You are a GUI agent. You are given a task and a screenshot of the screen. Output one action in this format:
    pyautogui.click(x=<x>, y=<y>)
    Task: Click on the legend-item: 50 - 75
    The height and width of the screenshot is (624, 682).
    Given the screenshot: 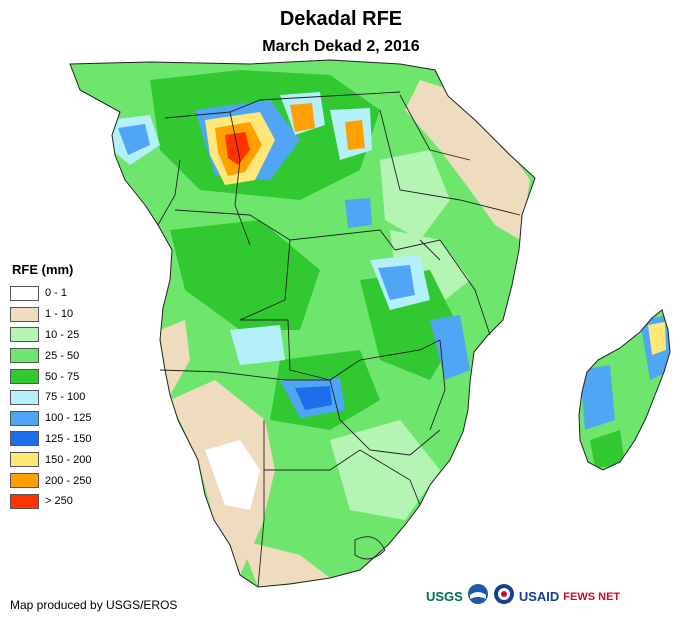 What is the action you would take?
    pyautogui.click(x=50, y=376)
    